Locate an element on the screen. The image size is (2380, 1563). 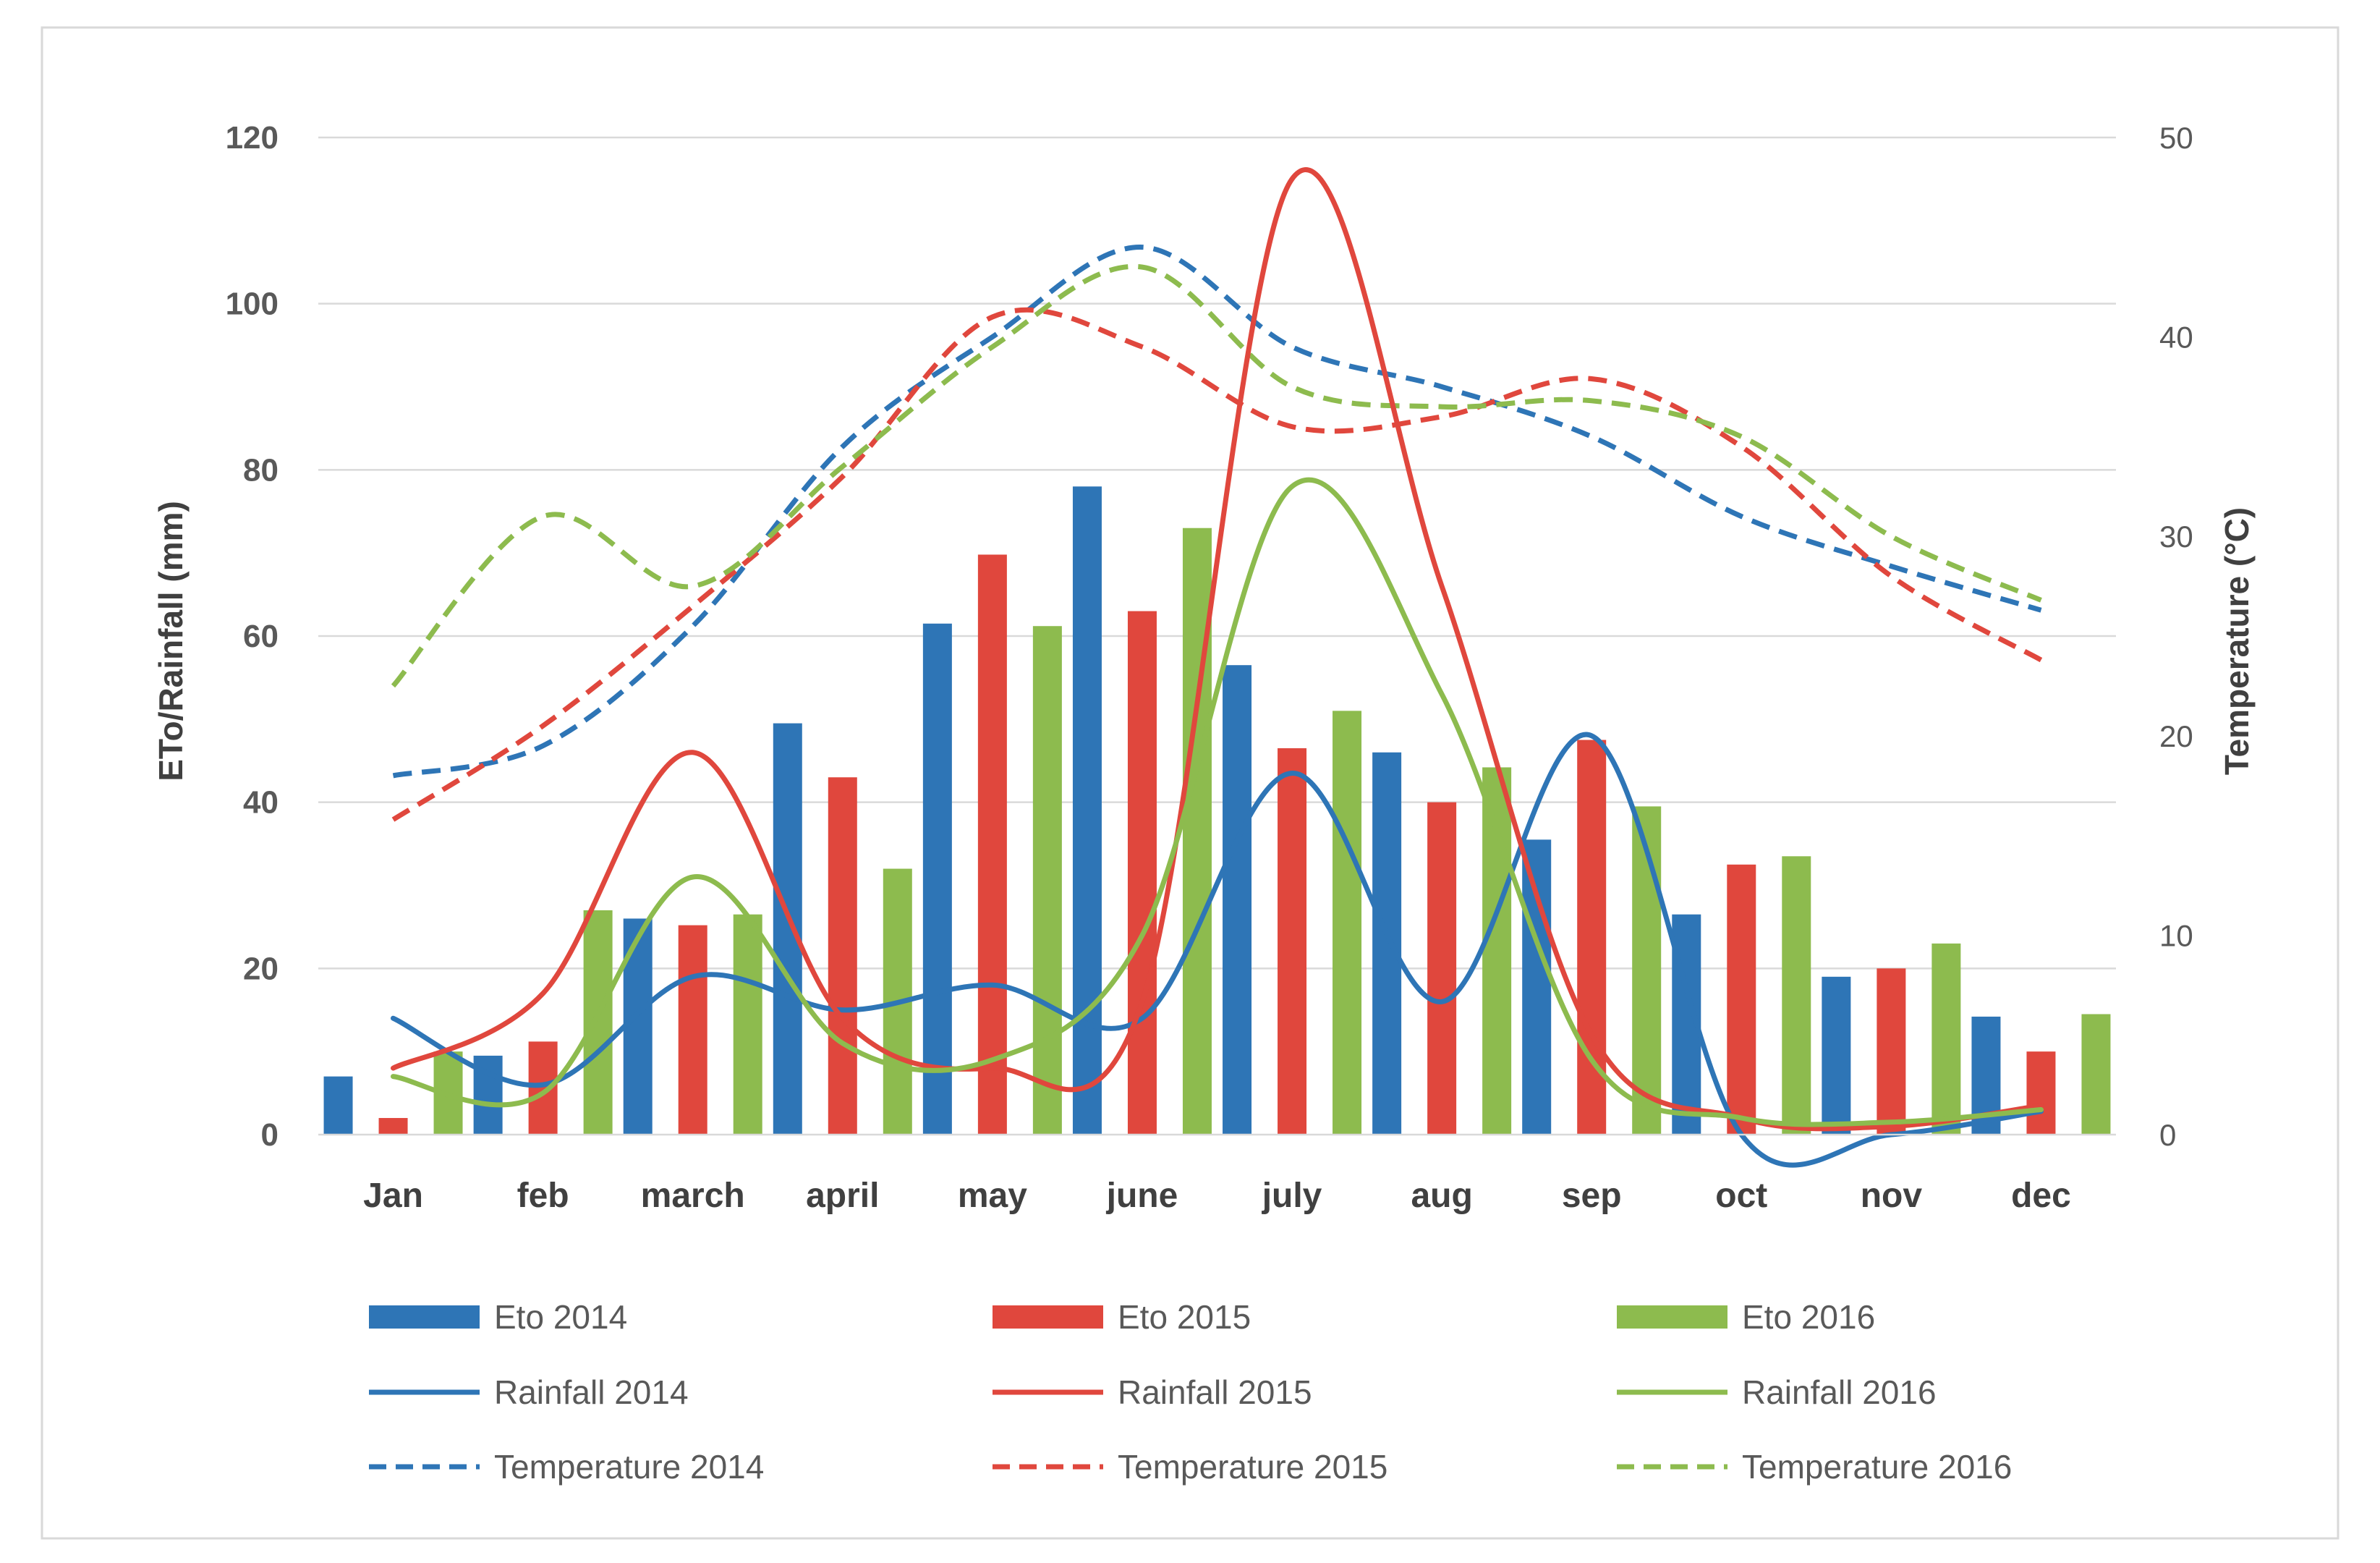
bar-eto-2015-feb is located at coordinates (543, 1088).